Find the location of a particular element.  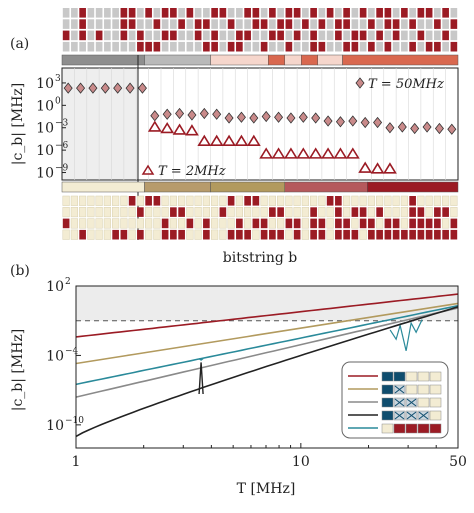

legend-label-2mhz: T = 2MHz is located at coordinates (192, 171).